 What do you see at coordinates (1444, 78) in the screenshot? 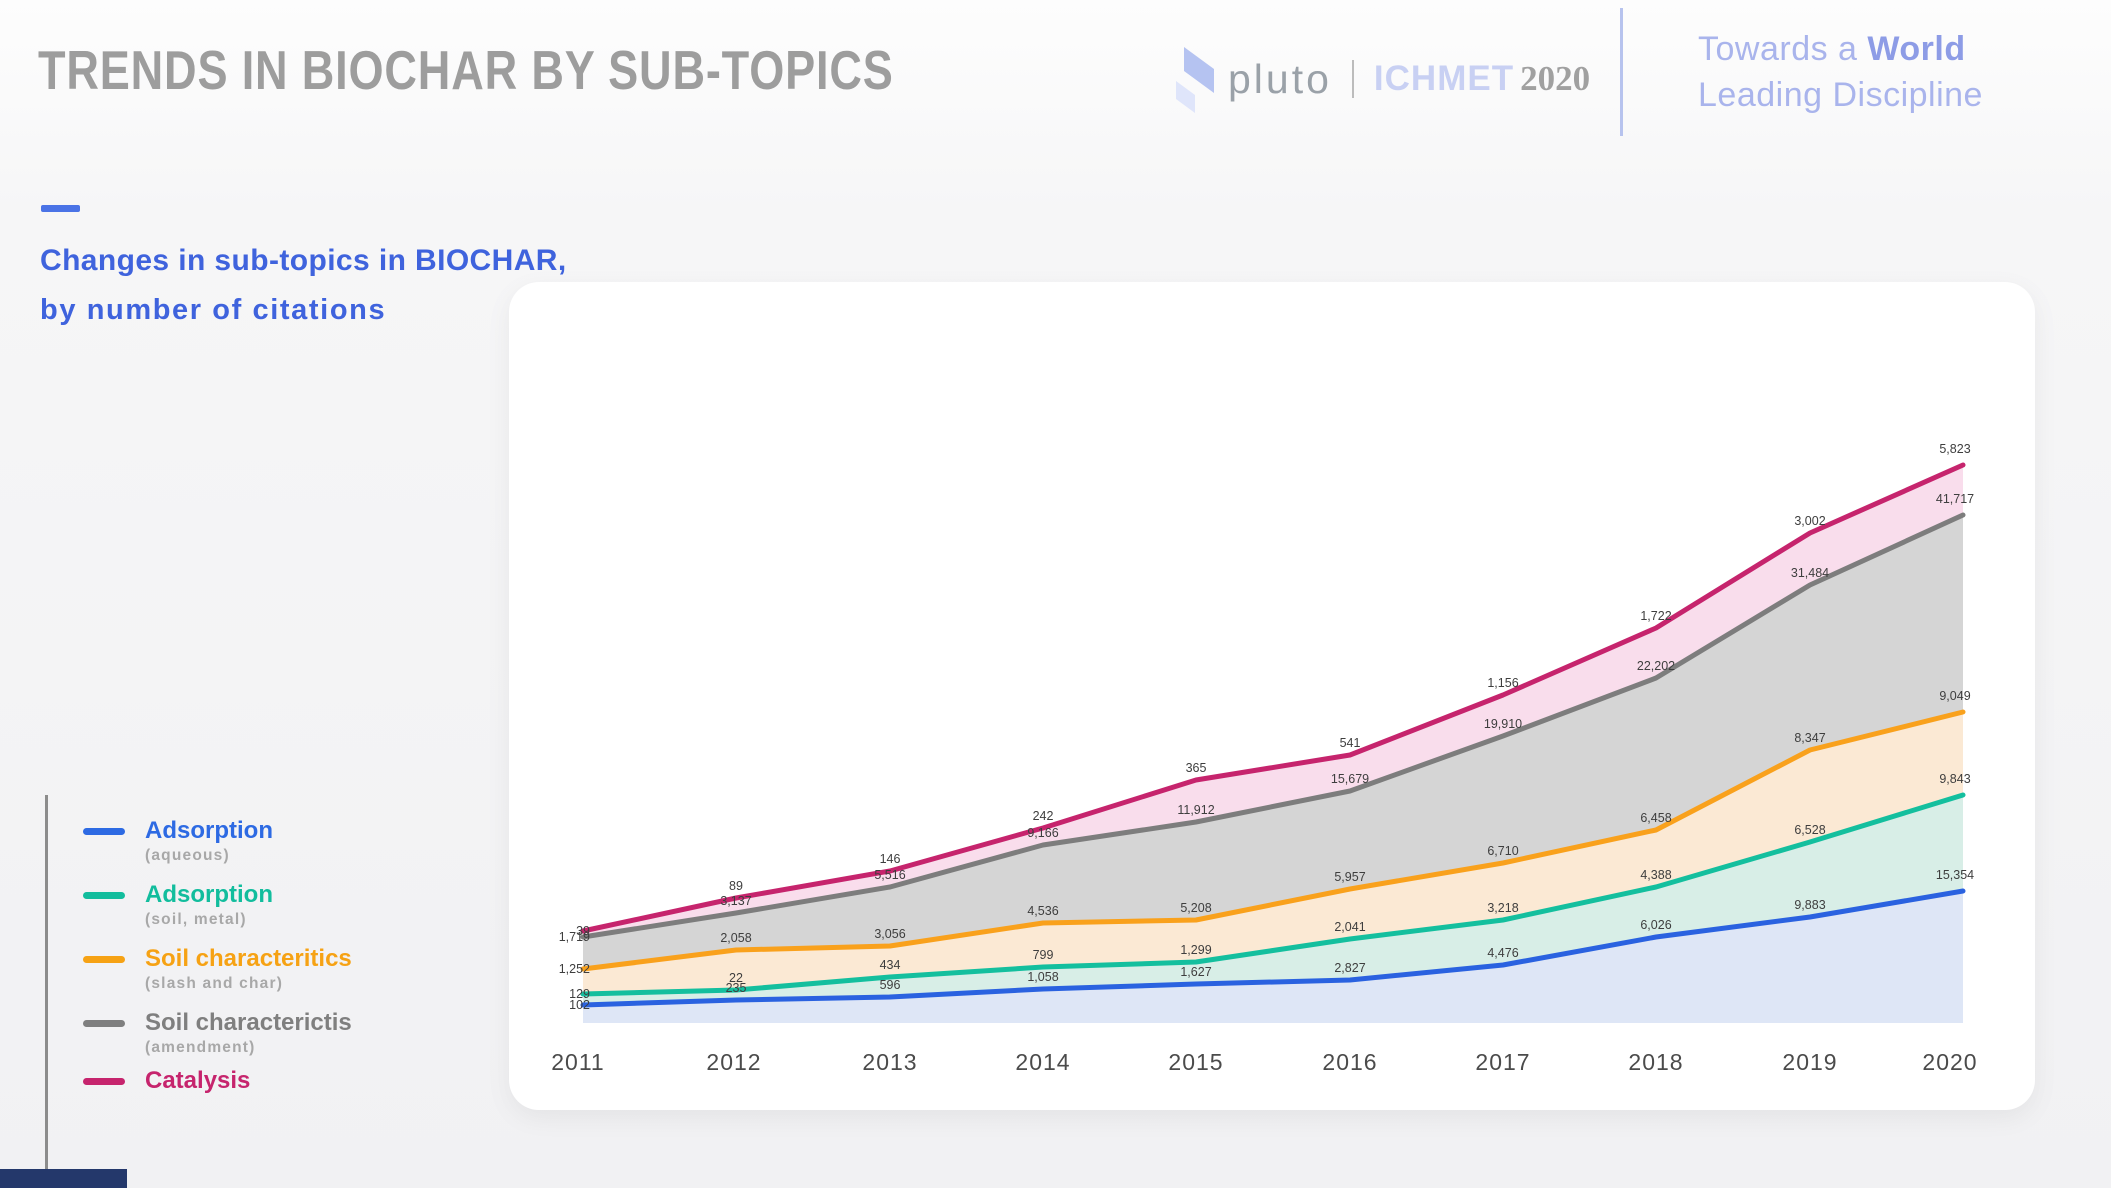
I see `event-logo-text: ICHMET` at bounding box center [1444, 78].